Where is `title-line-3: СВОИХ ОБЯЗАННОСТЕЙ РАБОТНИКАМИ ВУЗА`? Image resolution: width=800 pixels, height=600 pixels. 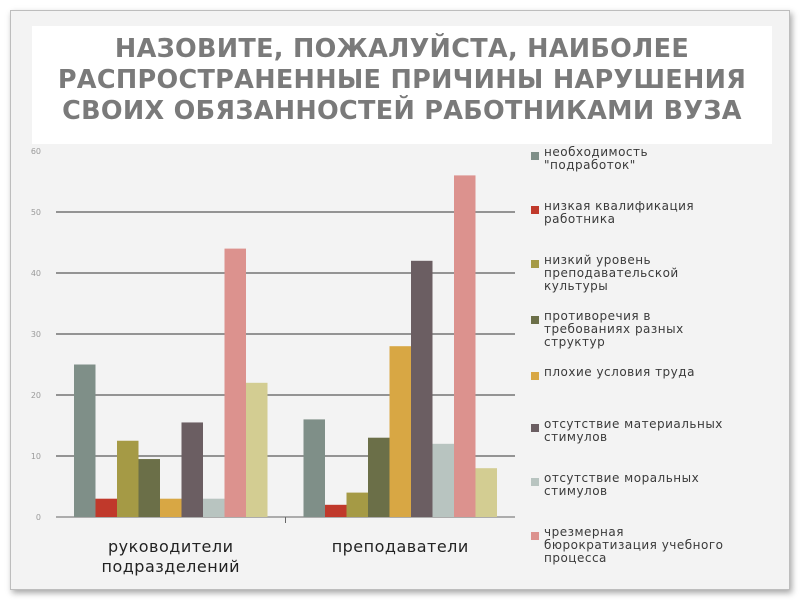
title-line-3: СВОИХ ОБЯЗАННОСТЕЙ РАБОТНИКАМИ ВУЗА is located at coordinates (402, 111).